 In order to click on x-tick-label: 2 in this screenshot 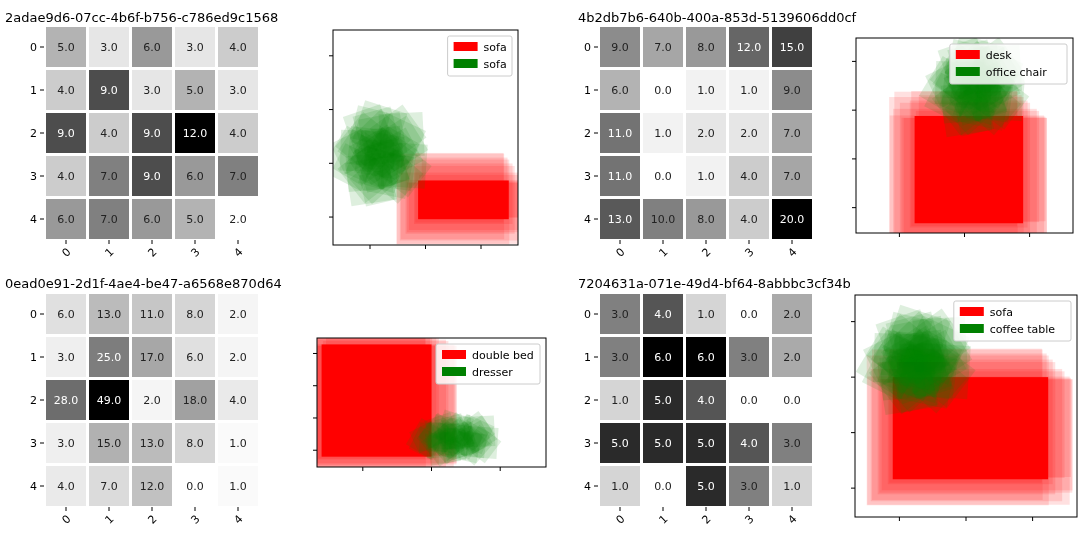, I will do `click(152, 519)`.